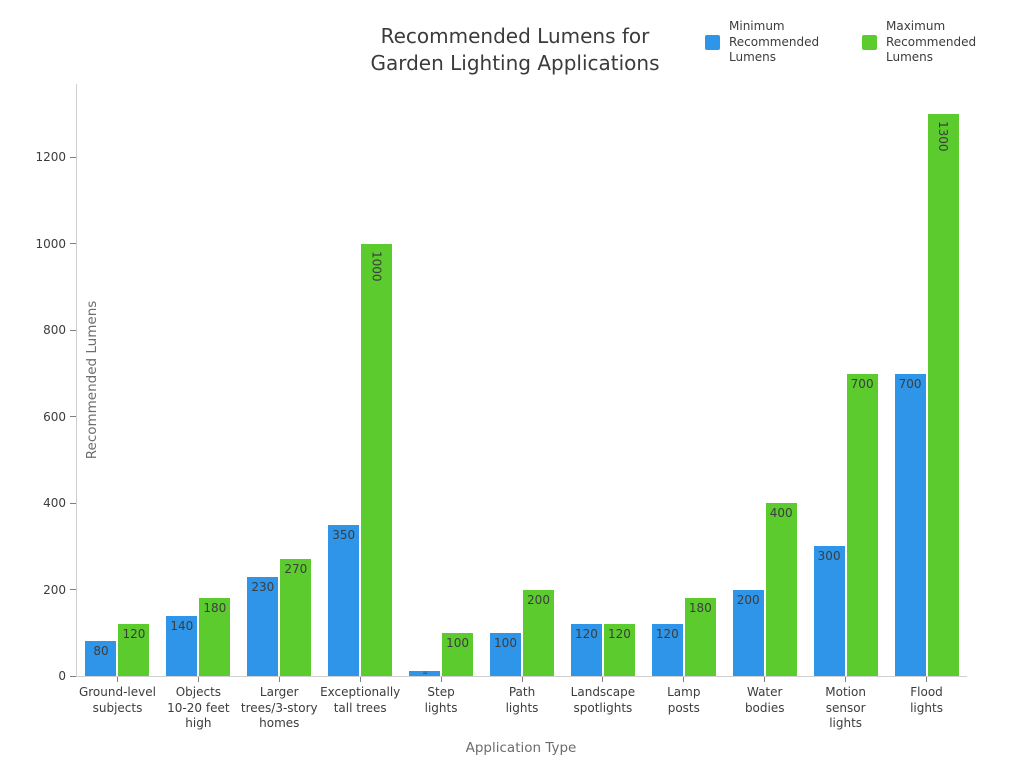  Describe the element at coordinates (869, 42) in the screenshot. I see `legend-swatch-maximum-icon` at that location.